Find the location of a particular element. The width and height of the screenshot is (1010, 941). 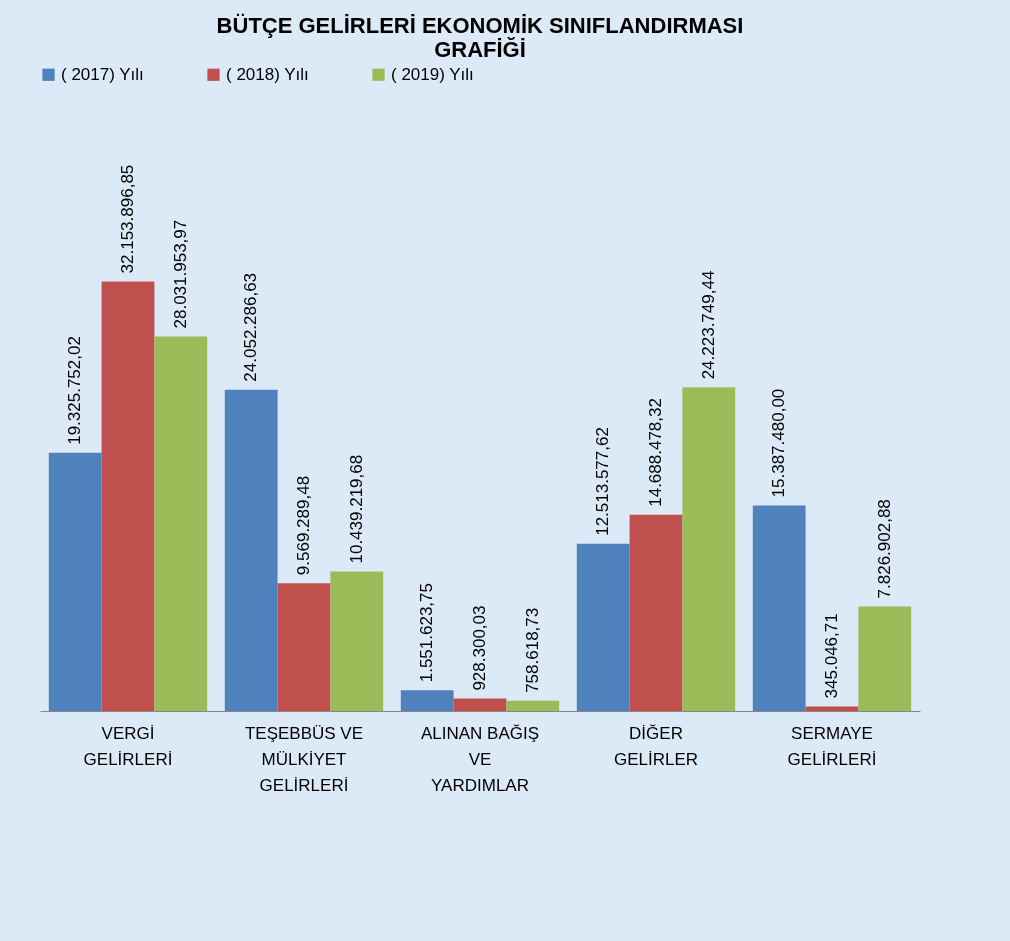

x-tick-label: ALINAN BAĞIŞ VE YARDIMLAR is located at coordinates (480, 759).